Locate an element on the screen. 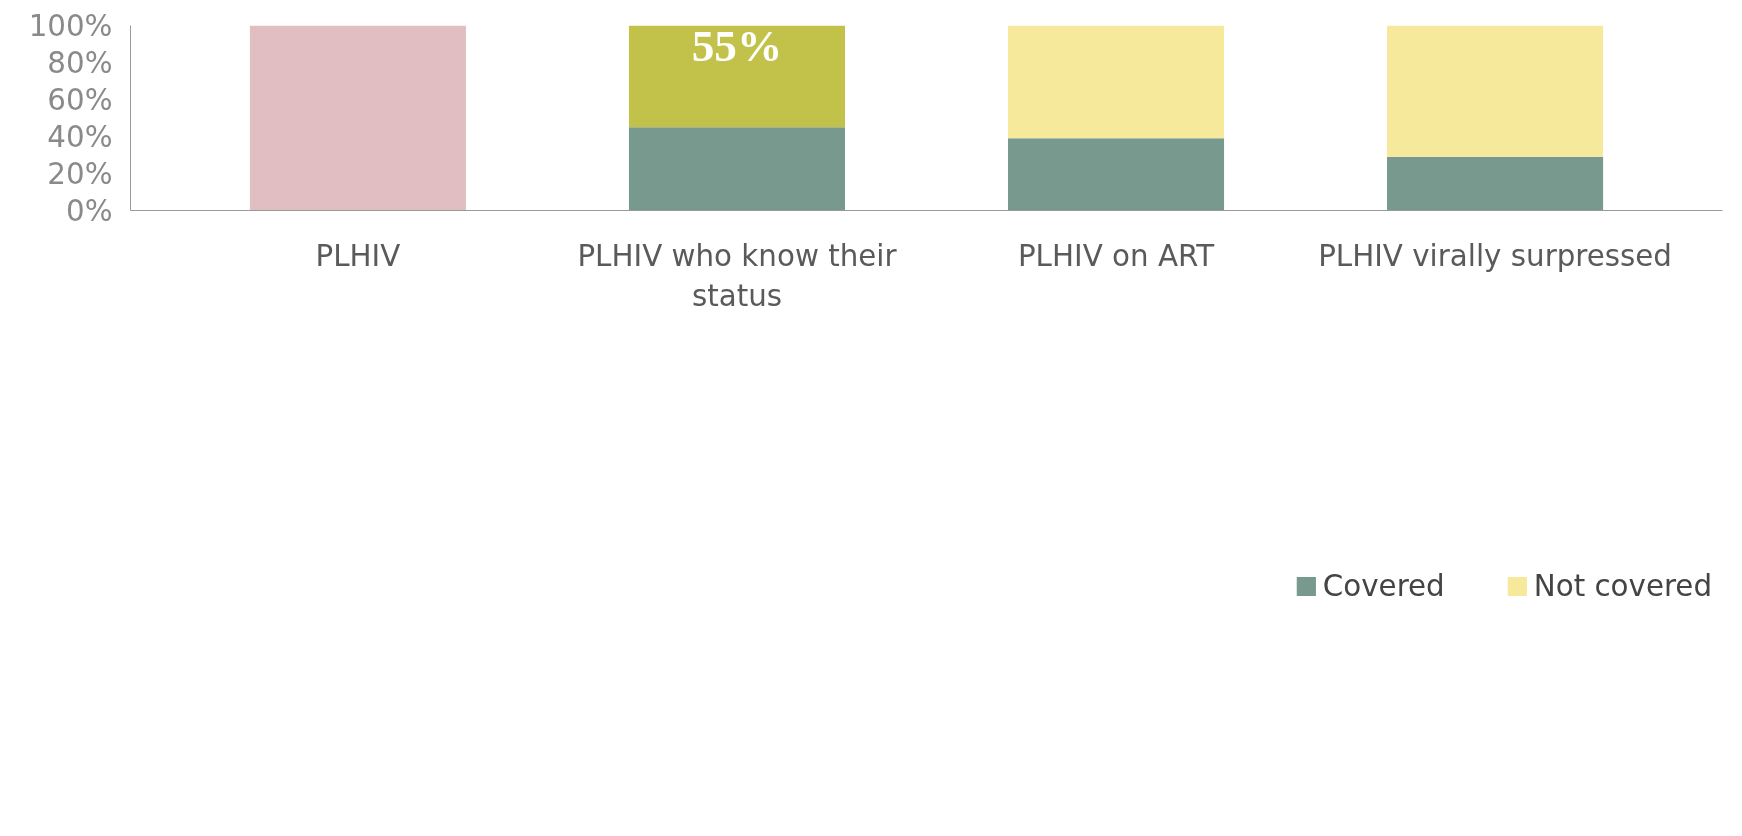  data-label: 55% is located at coordinates (737, 45).